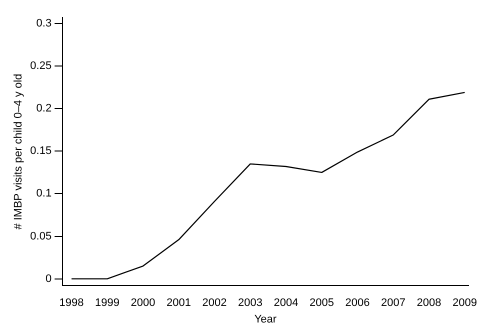  What do you see at coordinates (41, 66) in the screenshot?
I see `y-tick-label: 0.25` at bounding box center [41, 66].